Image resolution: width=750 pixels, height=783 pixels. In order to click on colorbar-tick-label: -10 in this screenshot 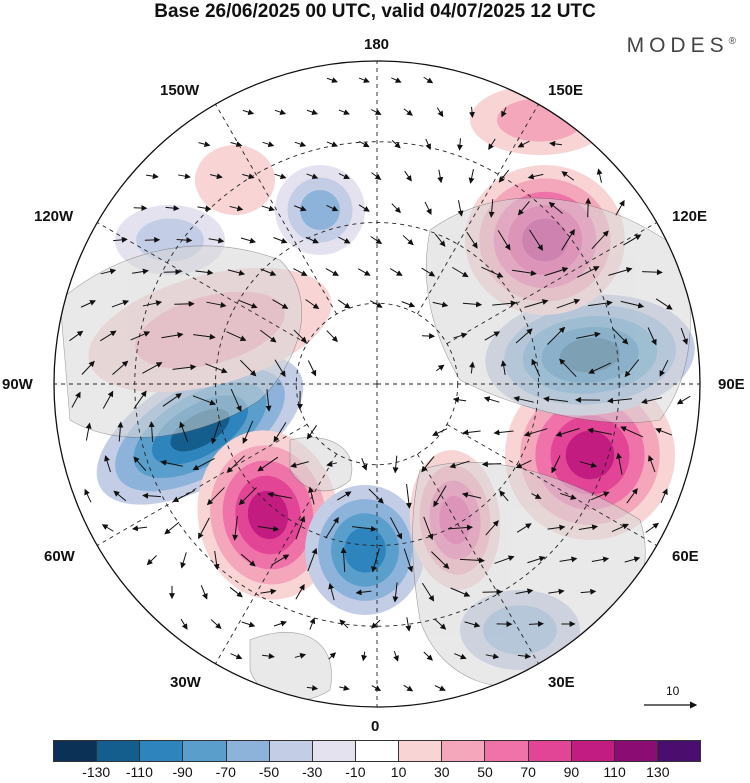, I will do `click(355, 772)`.